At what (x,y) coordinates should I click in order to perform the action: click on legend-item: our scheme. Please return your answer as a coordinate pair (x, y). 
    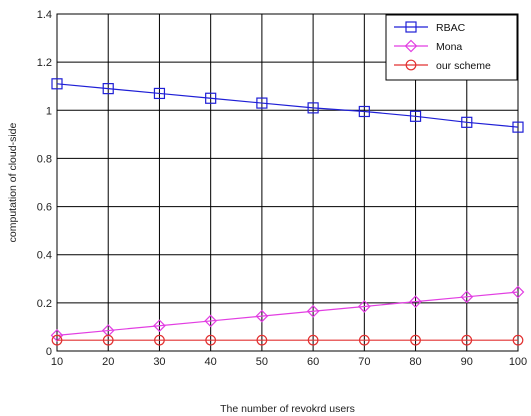
    Looking at the image, I should click on (442, 65).